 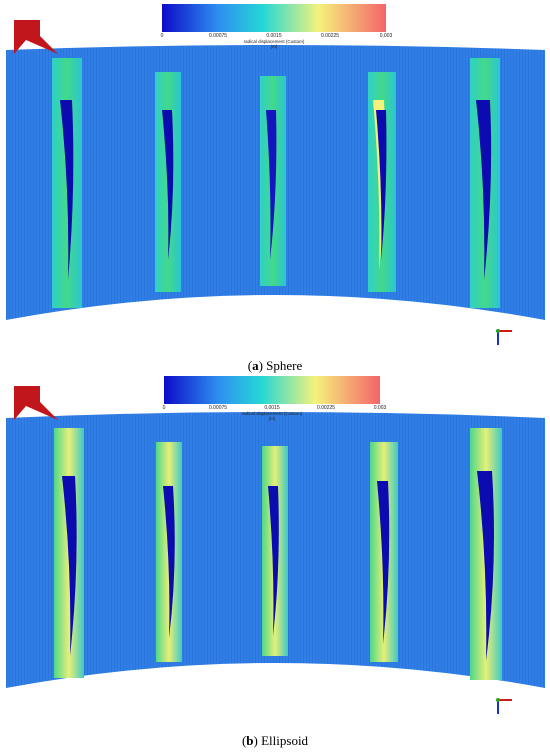 I want to click on caption-text: Sphere, so click(x=284, y=365).